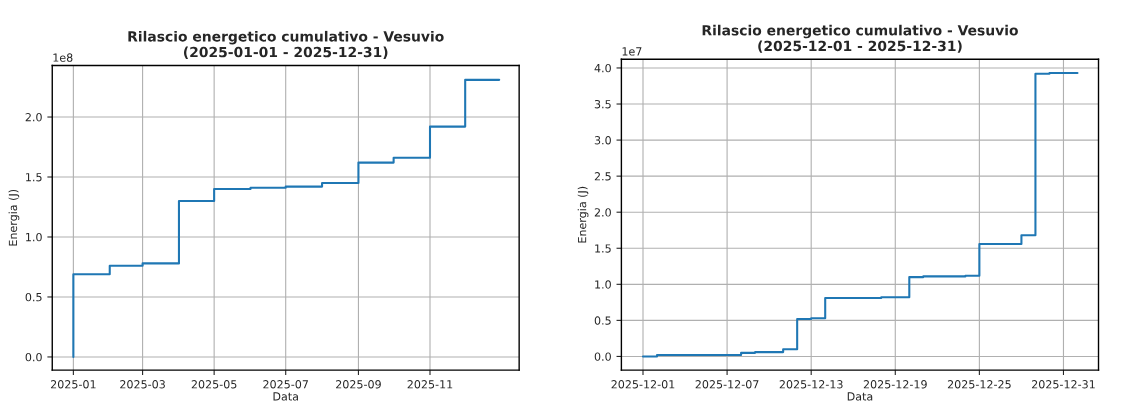 This screenshot has height=409, width=1136. What do you see at coordinates (63, 57) in the screenshot?
I see `text: 1e8` at bounding box center [63, 57].